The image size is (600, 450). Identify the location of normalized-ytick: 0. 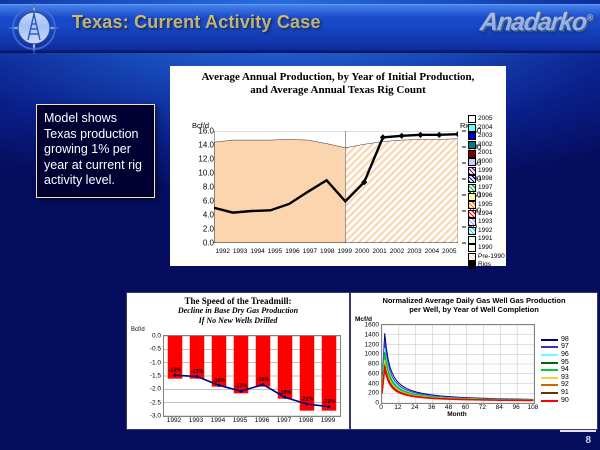
(377, 403).